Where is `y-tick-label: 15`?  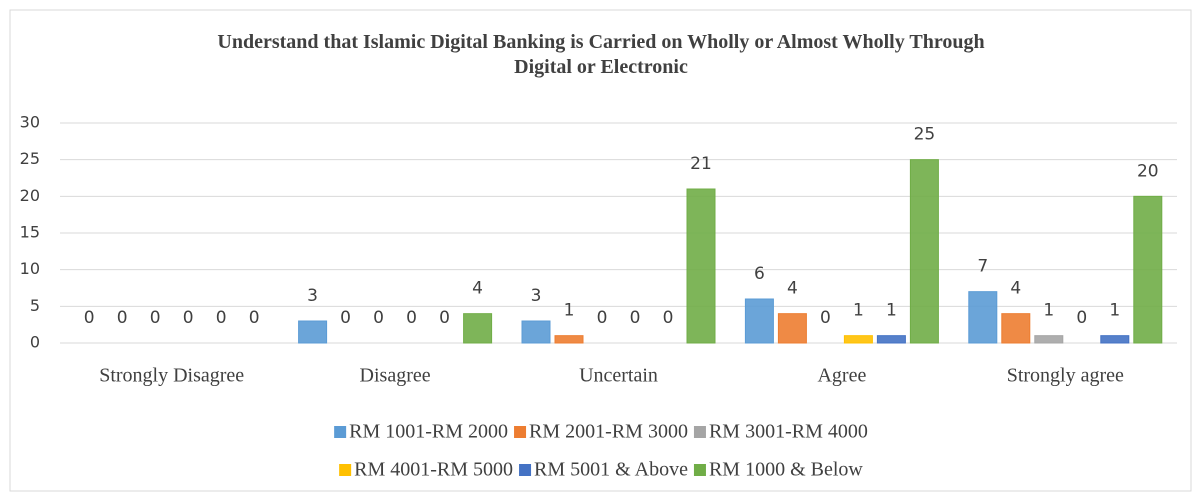
y-tick-label: 15 is located at coordinates (30, 232).